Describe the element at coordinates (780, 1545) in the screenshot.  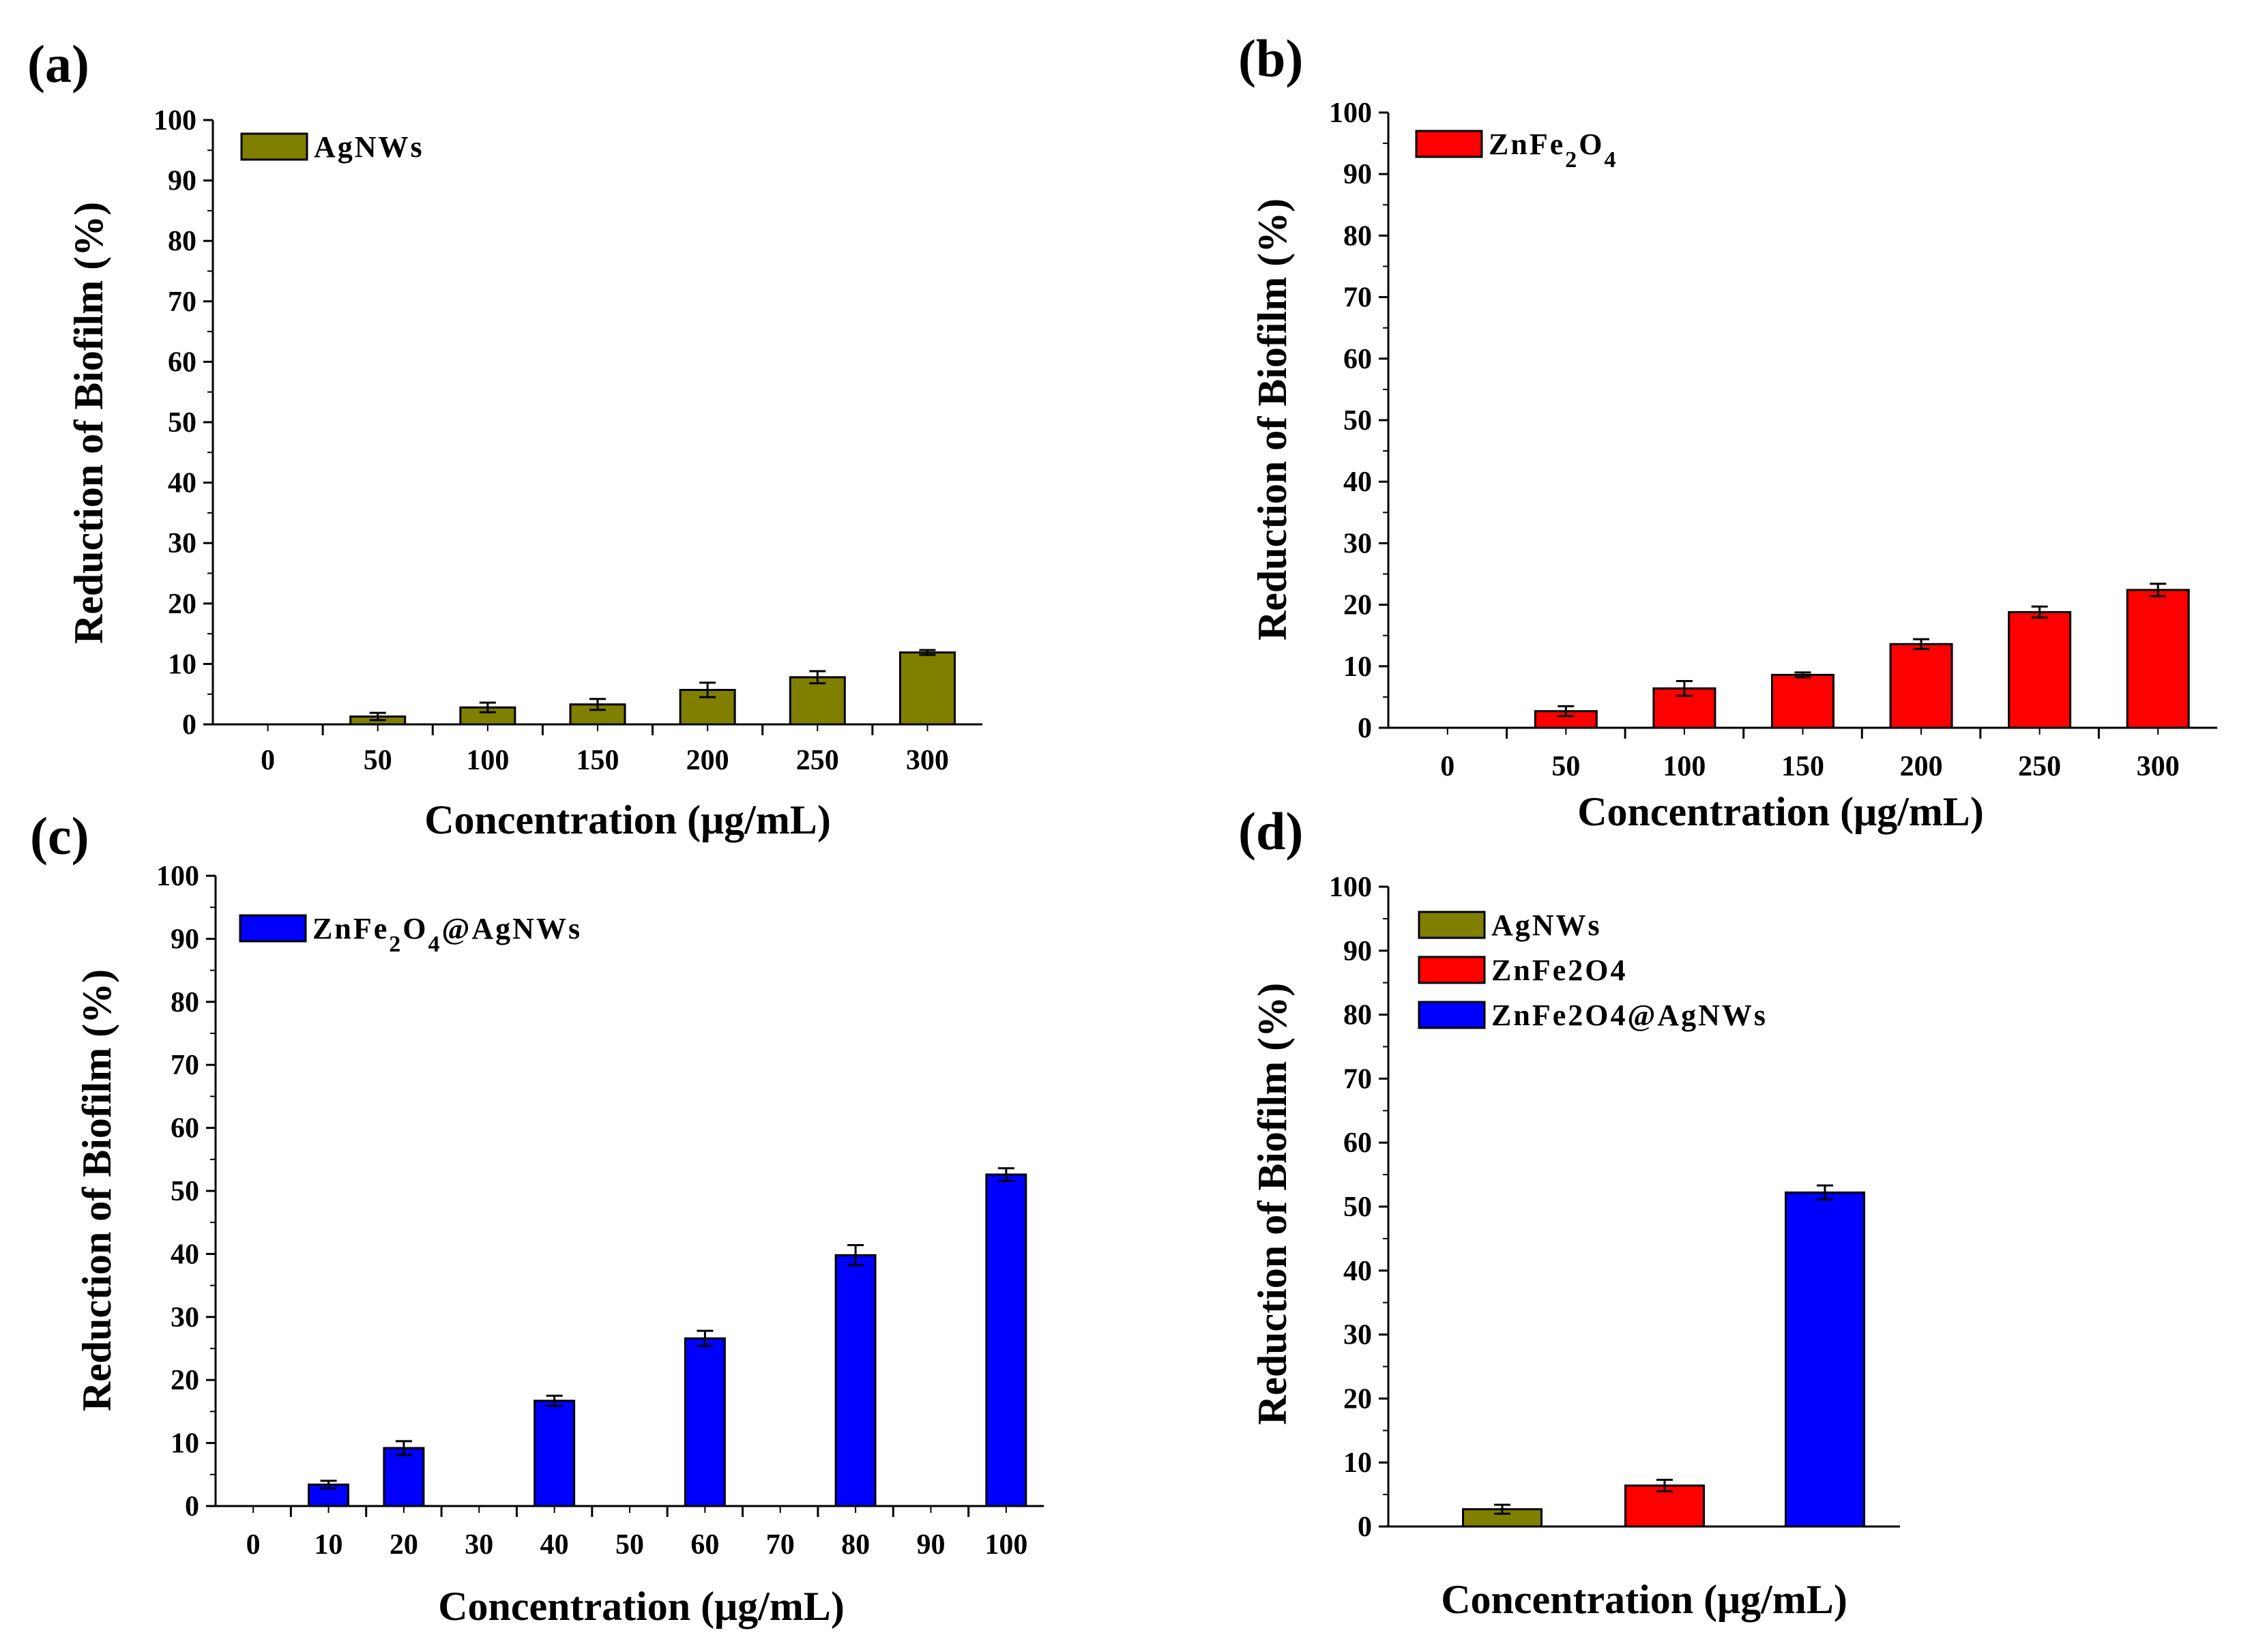
I see `x-tick-label: 70` at that location.